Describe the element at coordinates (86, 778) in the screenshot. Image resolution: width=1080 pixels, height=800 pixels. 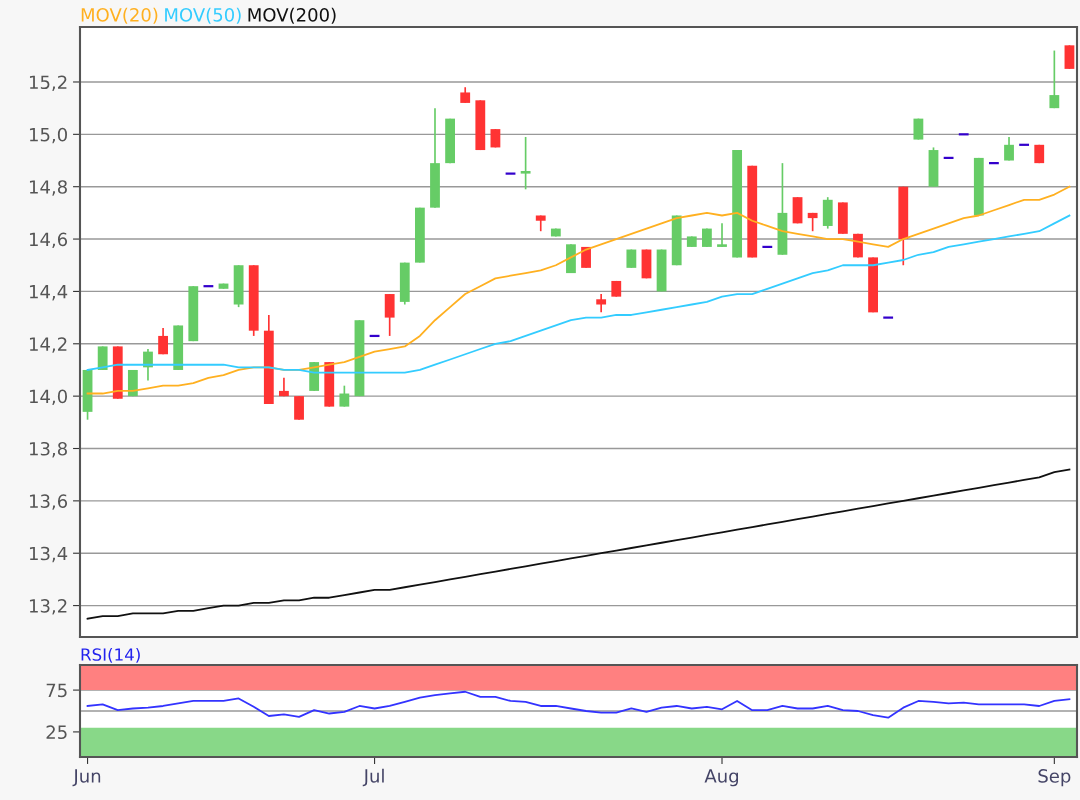
I see `x-tick-label: Jun` at that location.